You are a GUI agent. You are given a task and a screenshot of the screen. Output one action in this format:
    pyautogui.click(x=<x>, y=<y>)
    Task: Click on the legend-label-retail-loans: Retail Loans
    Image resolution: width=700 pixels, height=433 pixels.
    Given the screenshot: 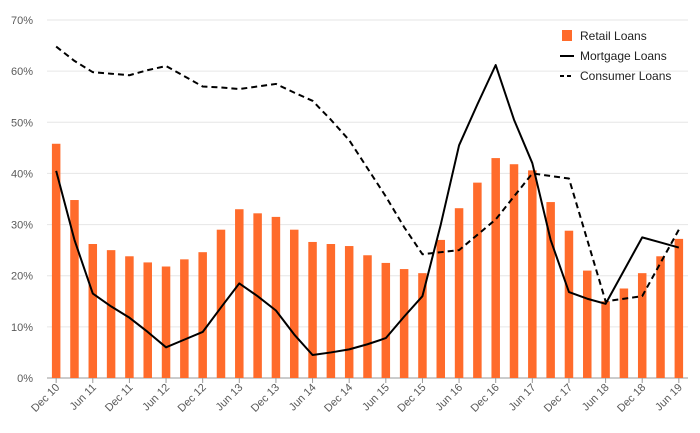 What is the action you would take?
    pyautogui.click(x=613, y=36)
    